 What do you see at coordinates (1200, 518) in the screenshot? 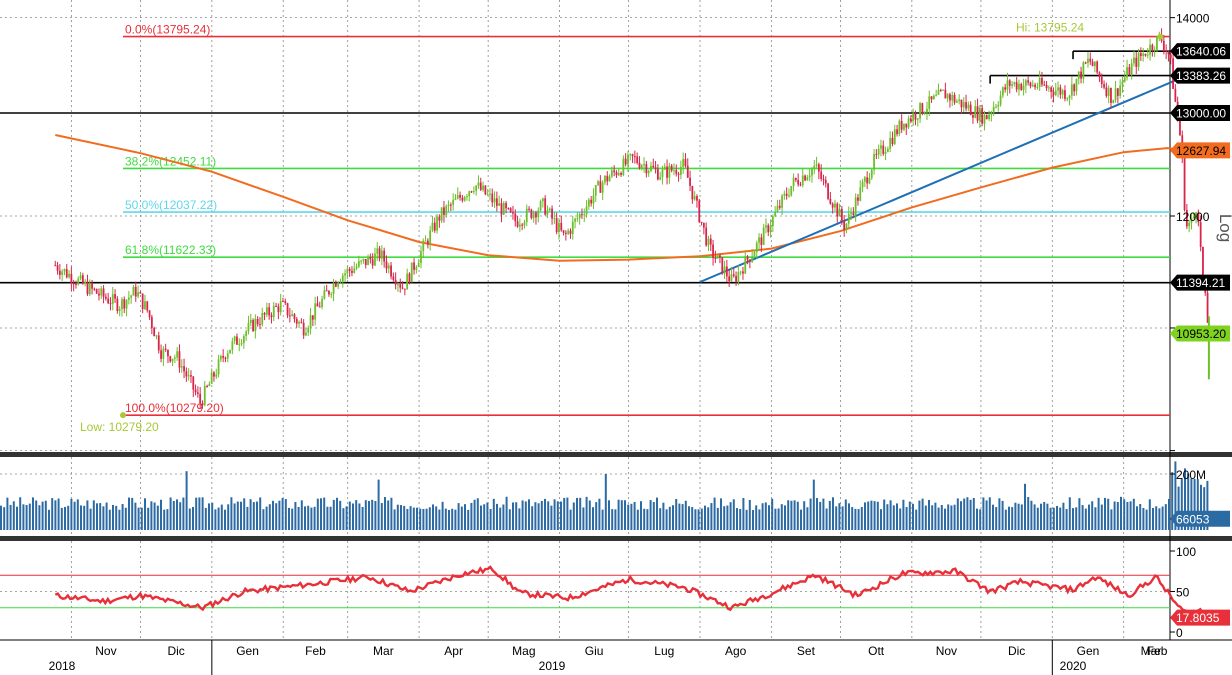
I see `volume-last-tag-box` at bounding box center [1200, 518].